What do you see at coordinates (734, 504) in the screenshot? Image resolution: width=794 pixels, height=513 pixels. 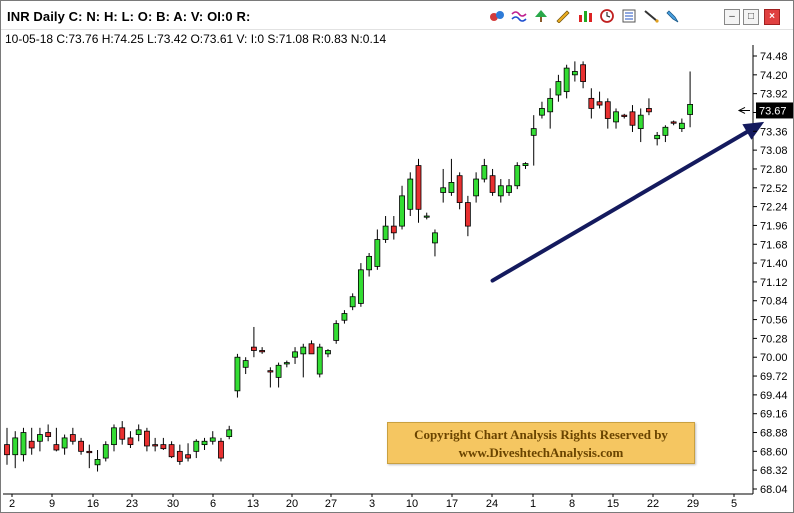 I see `x-tick-label: 5` at bounding box center [734, 504].